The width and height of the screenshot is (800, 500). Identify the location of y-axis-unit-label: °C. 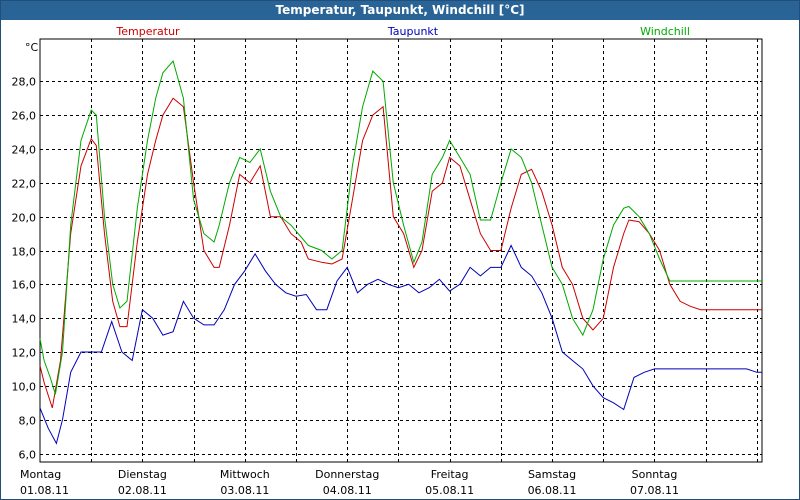
(32, 47).